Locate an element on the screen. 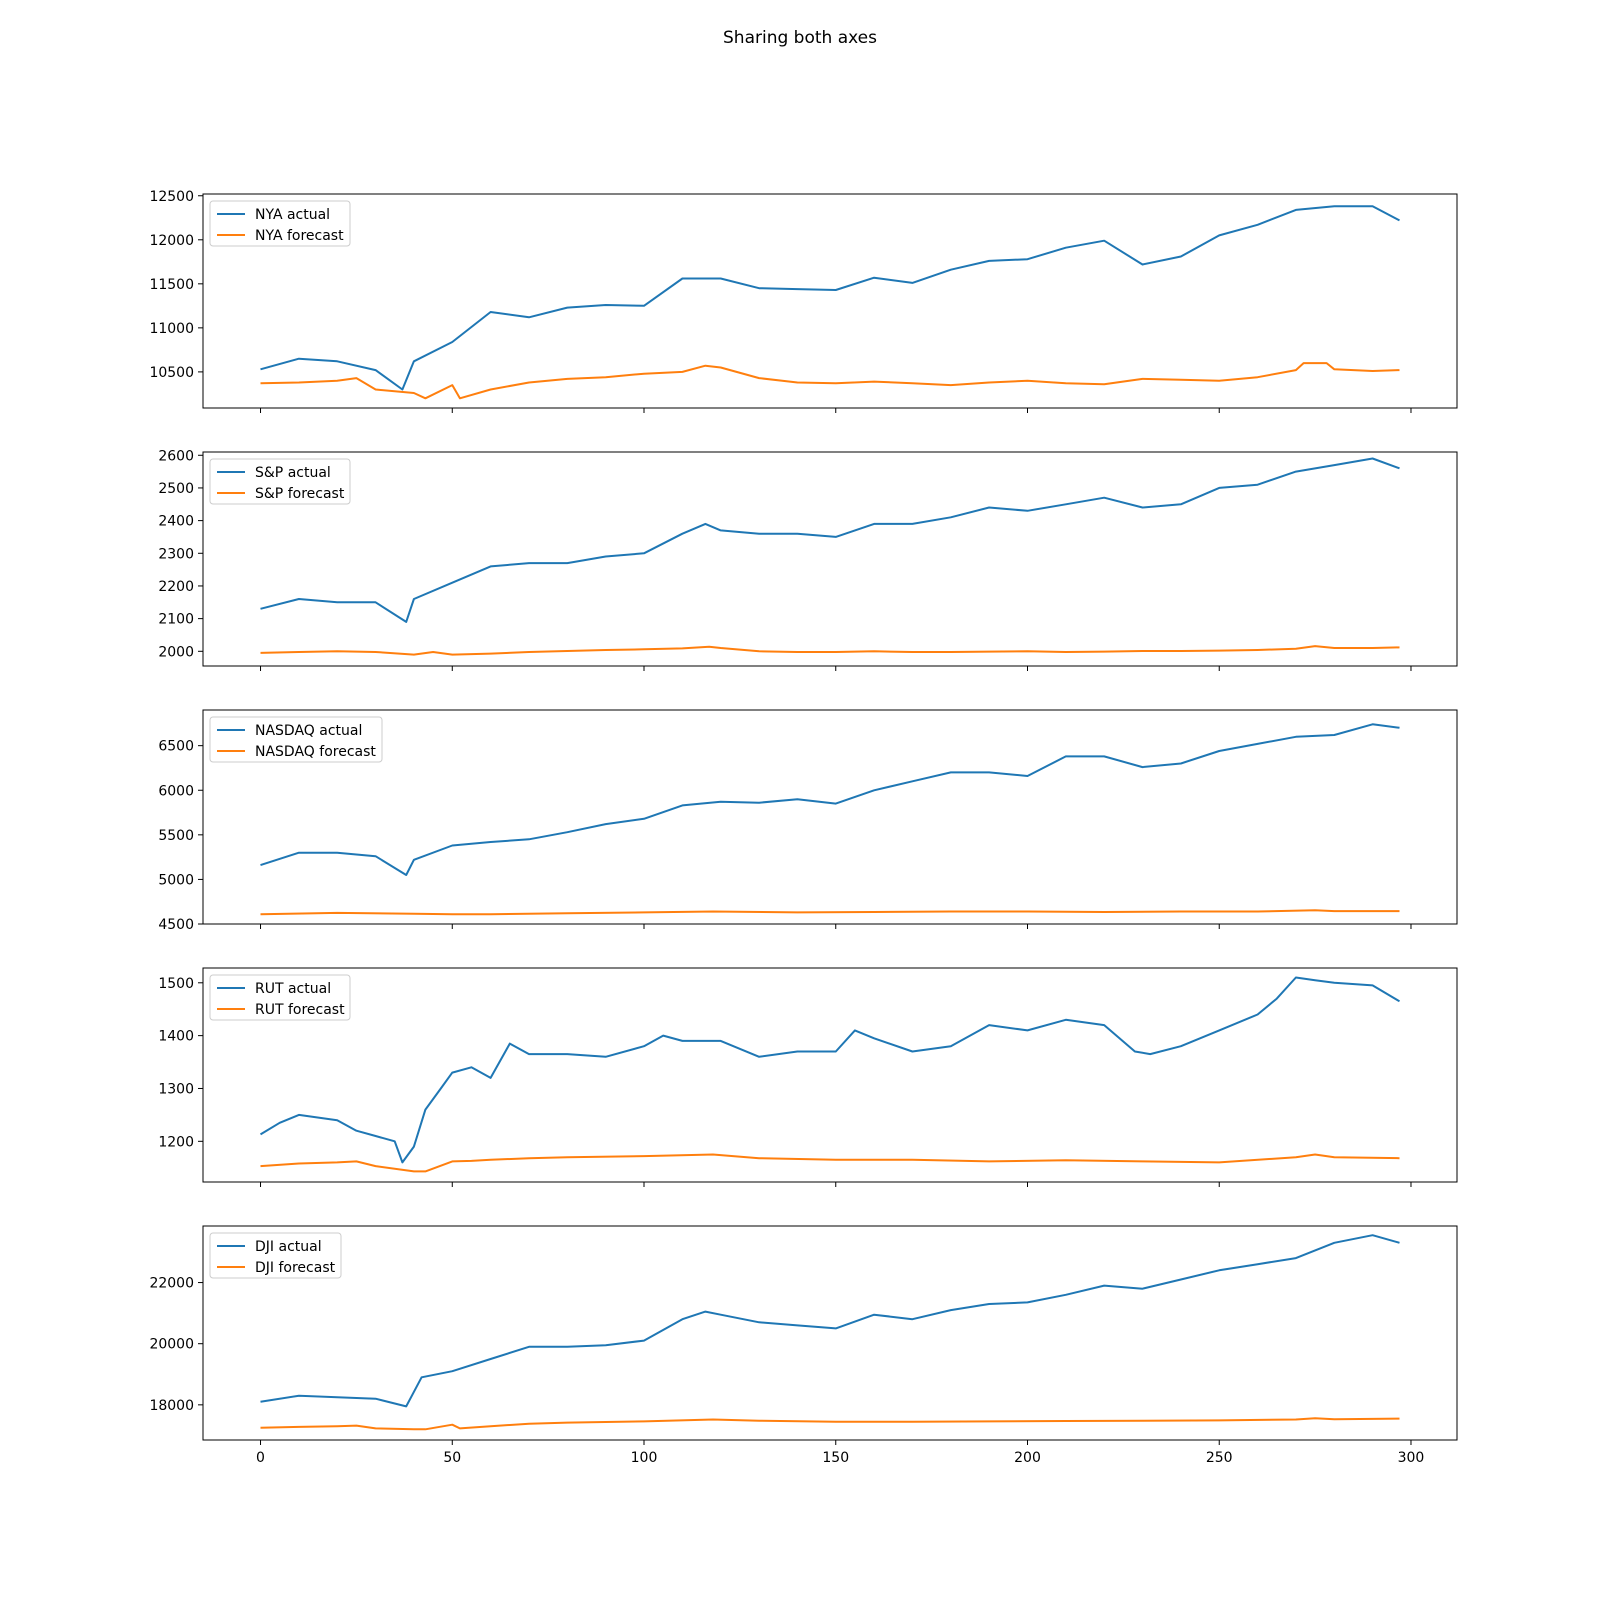 This screenshot has width=1600, height=1605. subplot-4: 1200 1300 1400 1500 RUT actual RUT forecast is located at coordinates (808, 1077).